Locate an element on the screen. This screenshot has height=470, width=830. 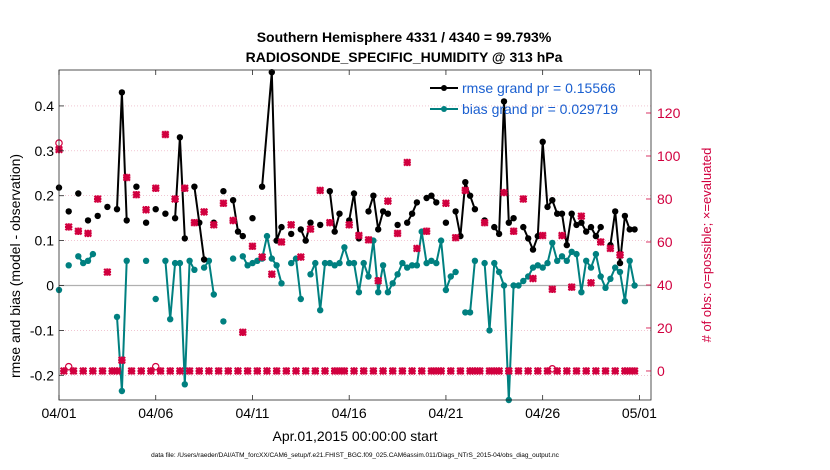
y-right-tick-label: 120 is located at coordinates (669, 113).